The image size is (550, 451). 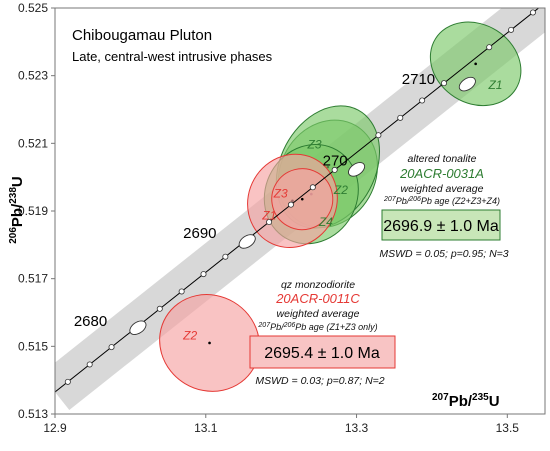 I want to click on svg-text: 207Pb/235U, so click(x=466, y=401).